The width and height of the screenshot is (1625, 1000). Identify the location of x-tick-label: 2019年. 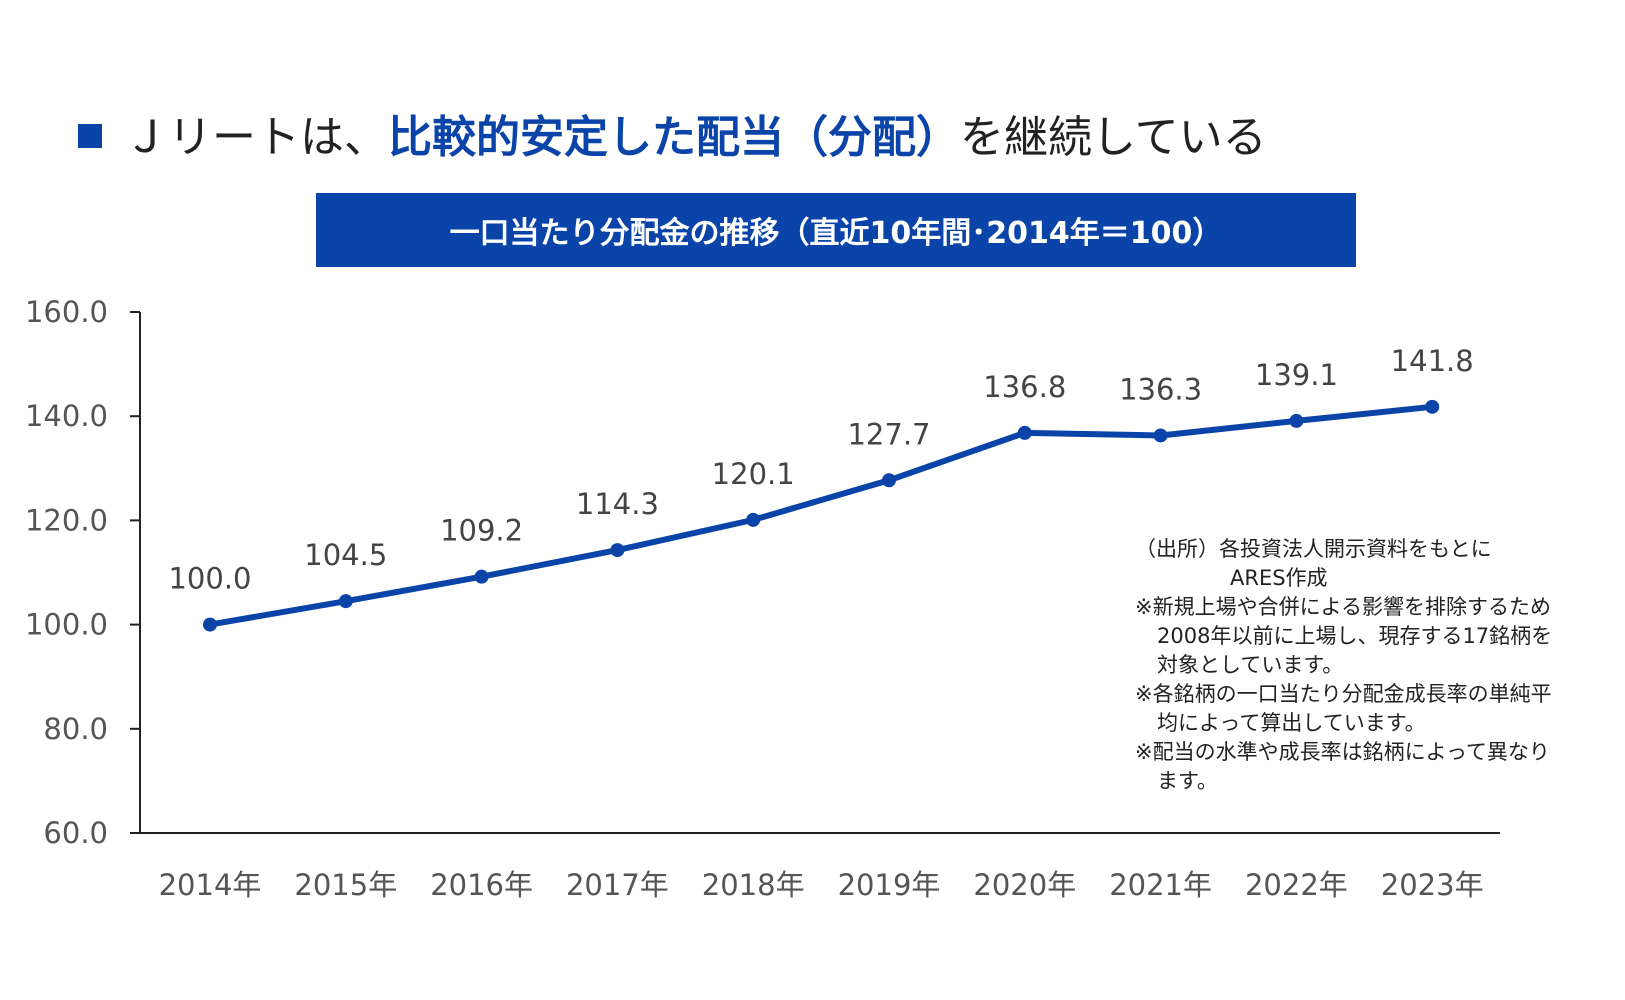
(889, 885).